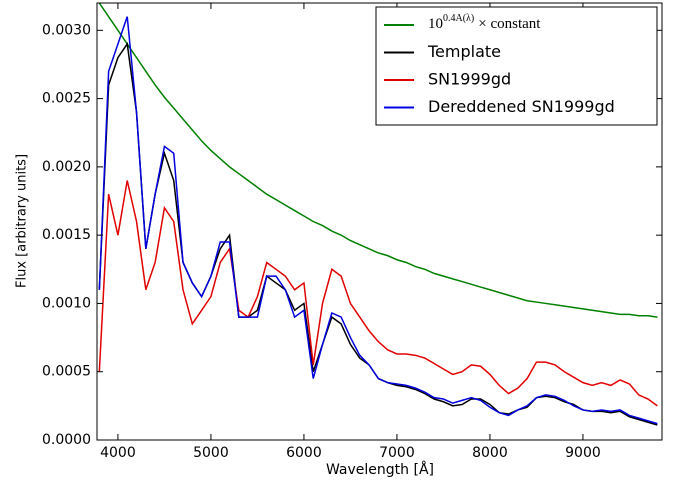 The image size is (685, 491). Describe the element at coordinates (66, 372) in the screenshot. I see `y-tick-label: 0.0005` at that location.